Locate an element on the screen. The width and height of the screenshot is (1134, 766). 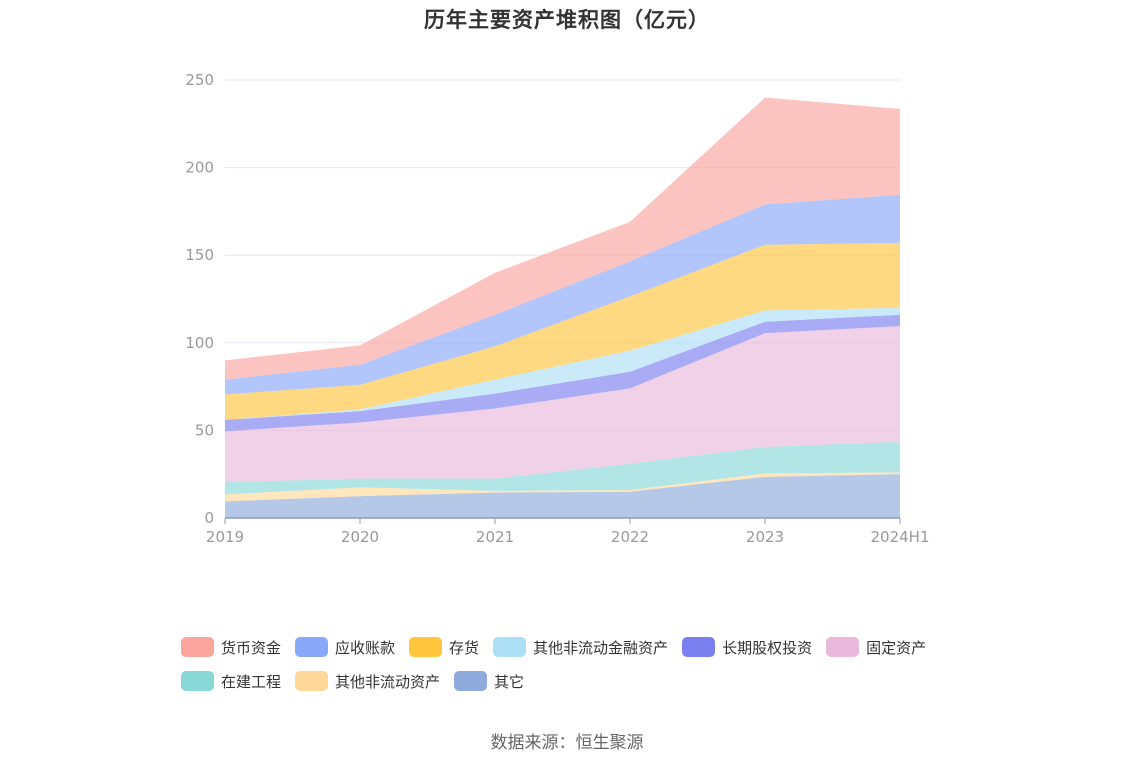
x-tick-label: 2020 is located at coordinates (360, 537).